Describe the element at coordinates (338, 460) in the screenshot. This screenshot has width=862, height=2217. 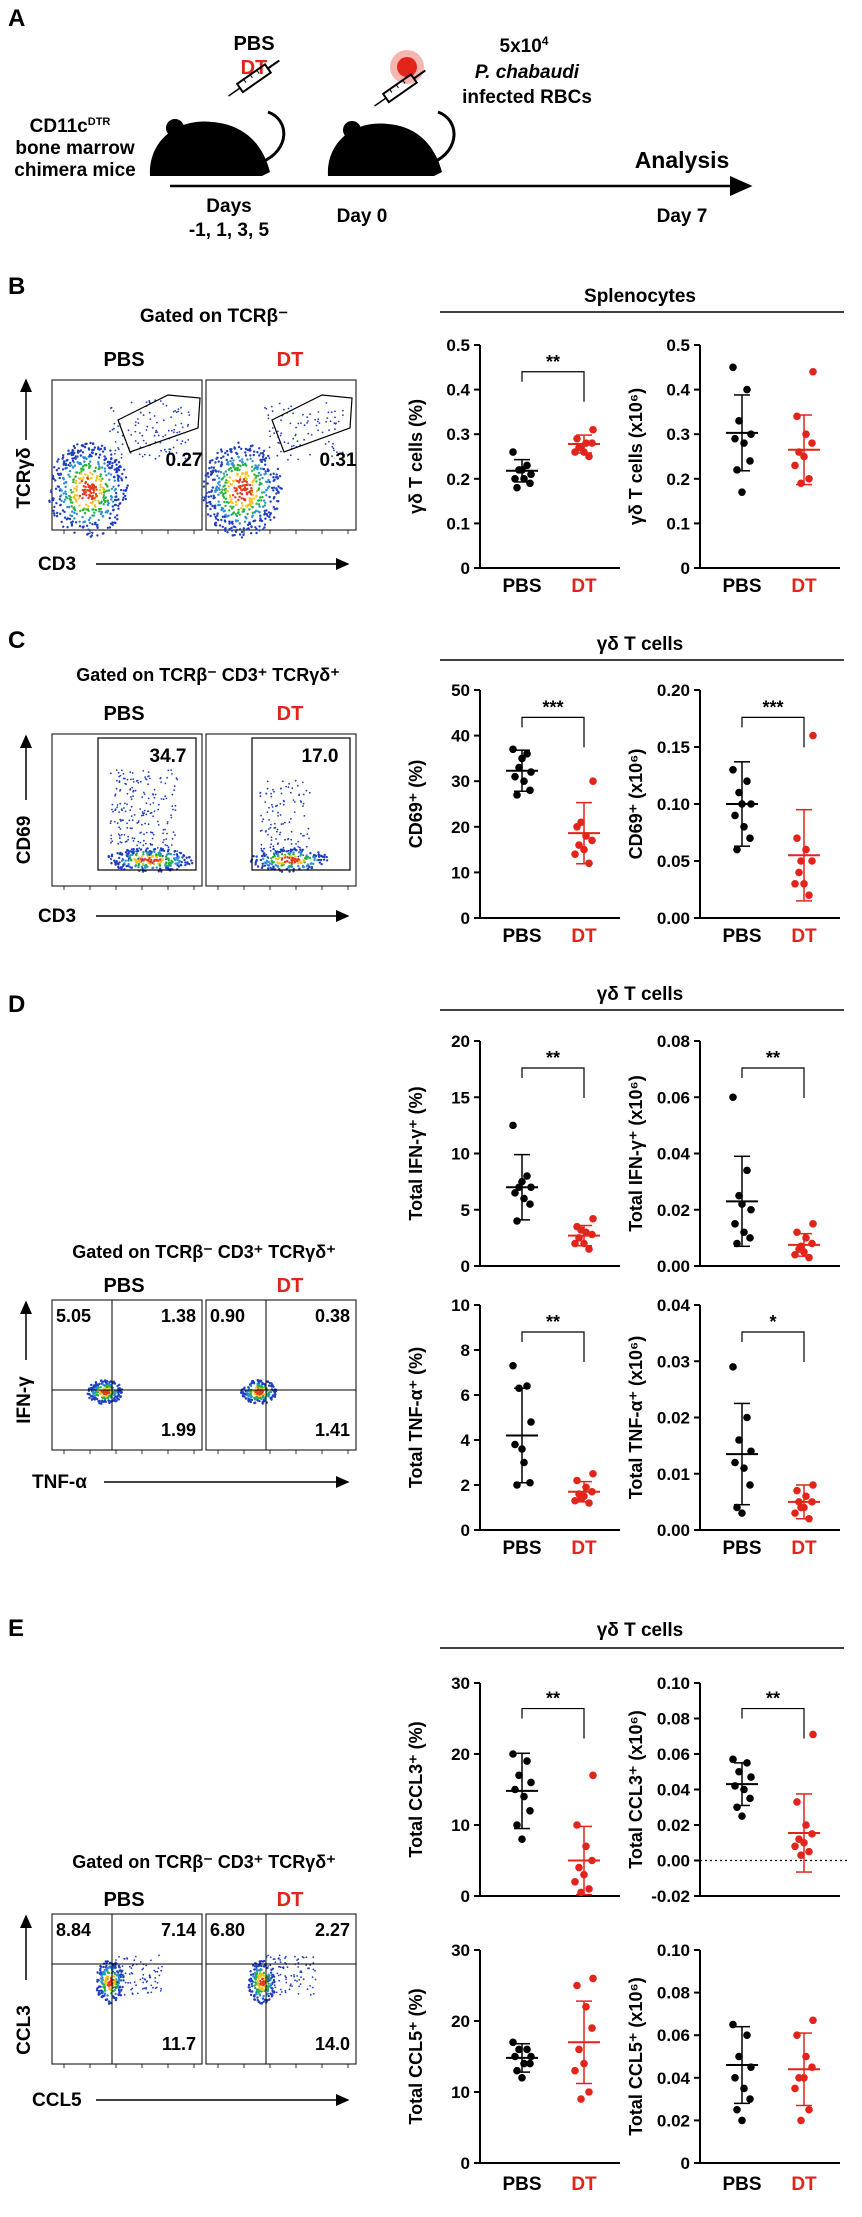
I see `gate-pct-dt: 0.31` at that location.